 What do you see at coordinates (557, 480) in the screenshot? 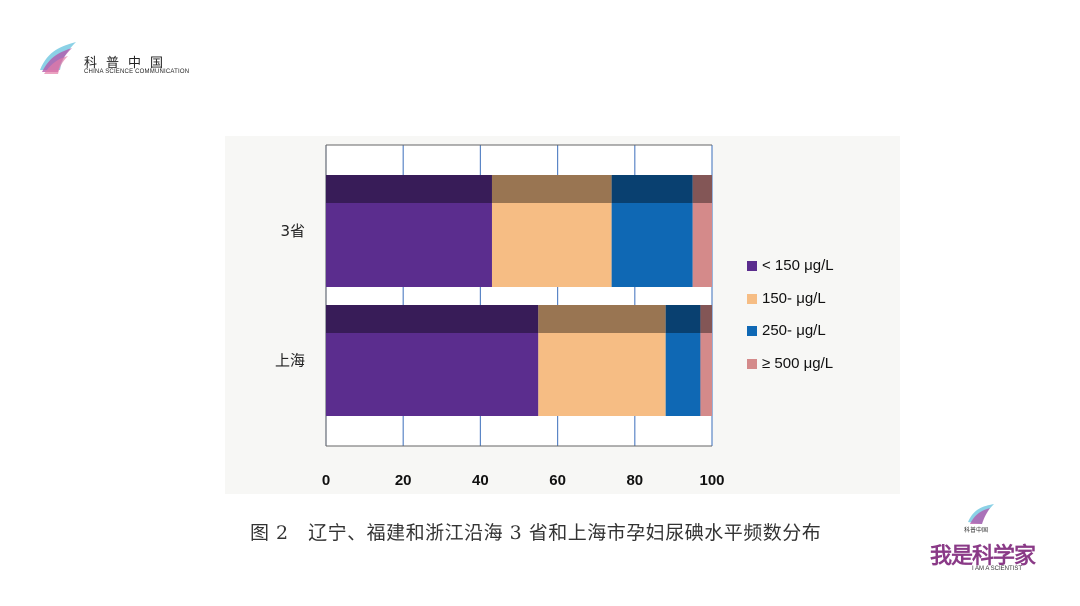
I see `x-tick-label-60: 60` at bounding box center [557, 480].